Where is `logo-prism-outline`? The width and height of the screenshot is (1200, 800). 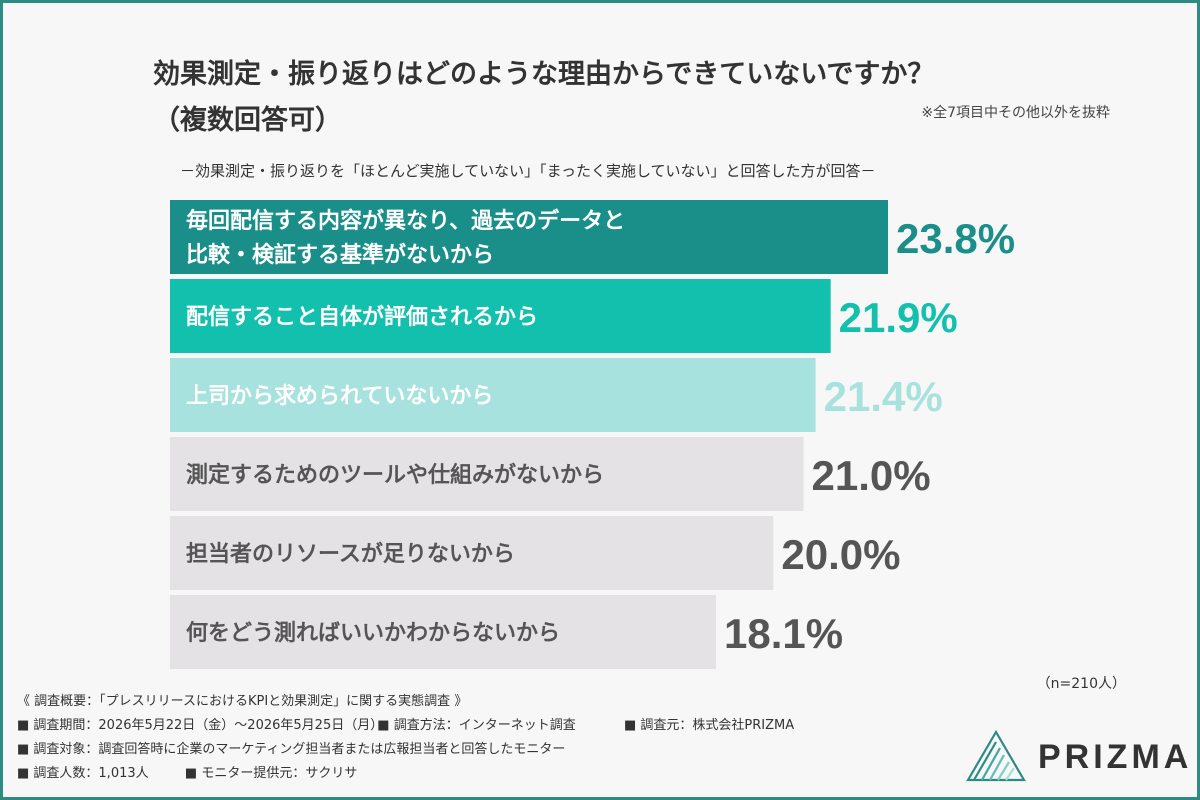 logo-prism-outline is located at coordinates (996, 755).